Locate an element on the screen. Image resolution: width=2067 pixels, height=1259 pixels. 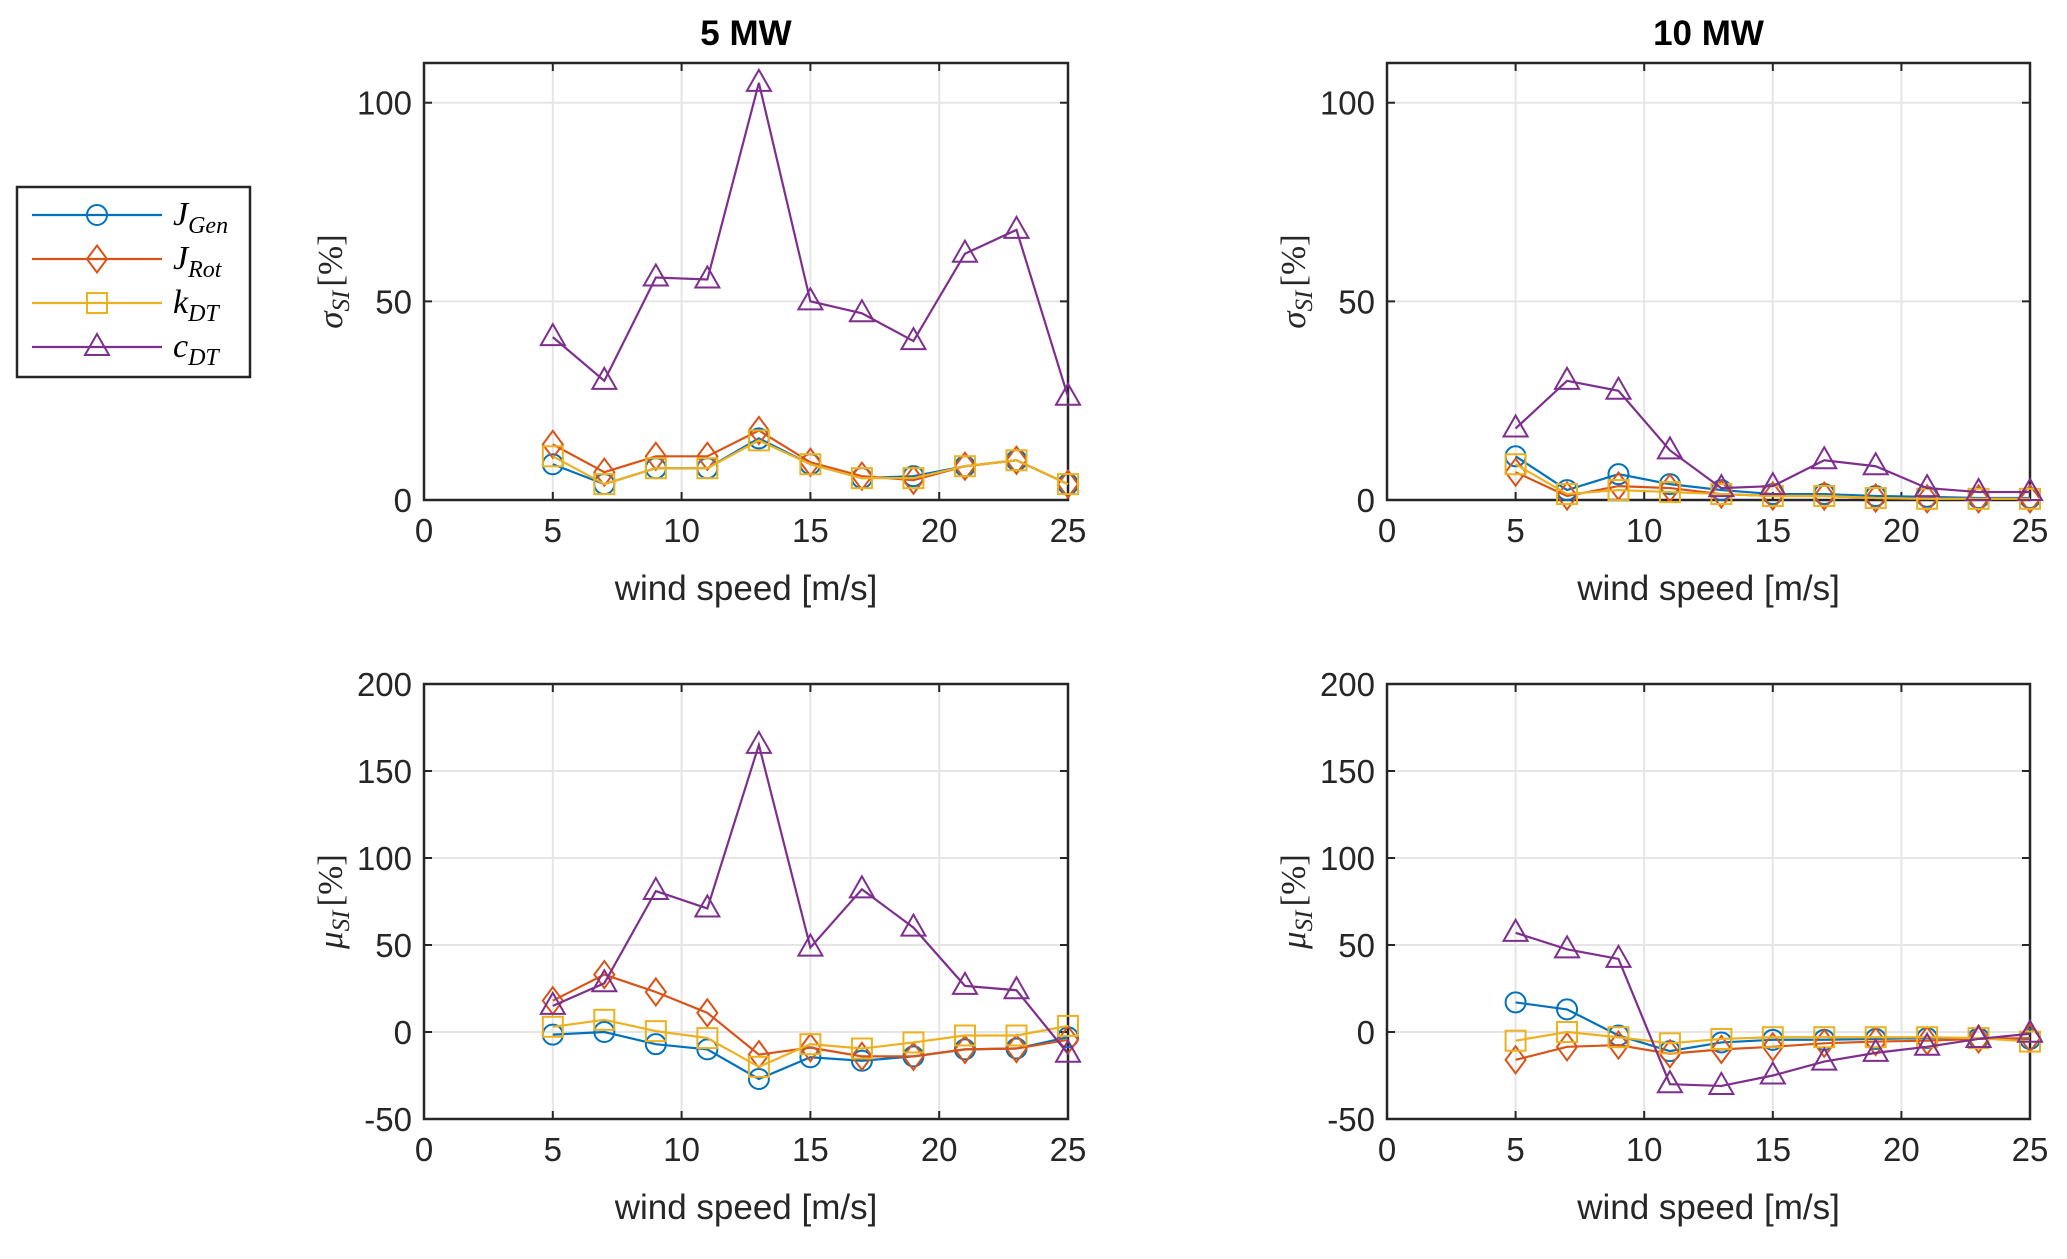
y-tick-label: 150 is located at coordinates (1347, 771).